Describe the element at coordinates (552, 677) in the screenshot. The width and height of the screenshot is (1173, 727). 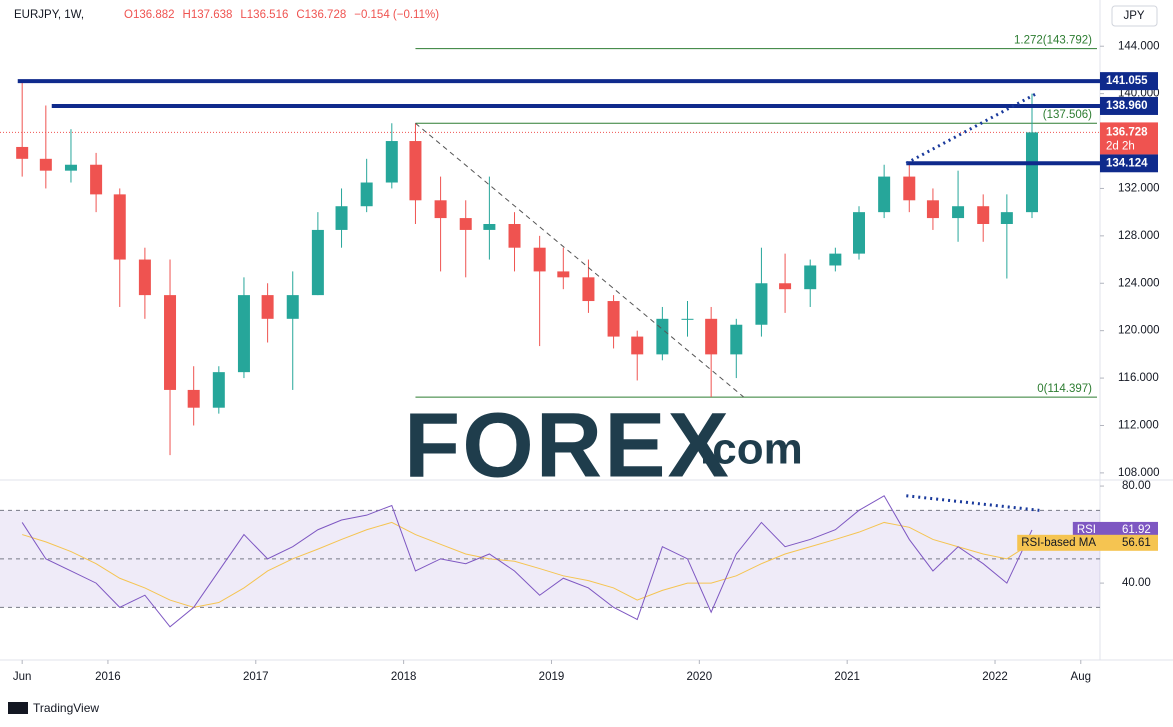
I see `x-tick-label: 2019` at that location.